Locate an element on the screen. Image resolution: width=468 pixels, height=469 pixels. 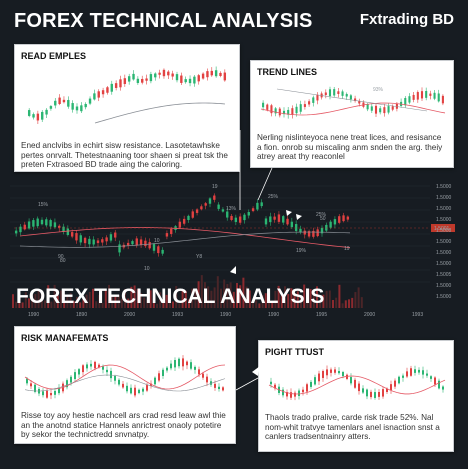
axis-tick-label: 1995 is located at coordinates (321, 315).